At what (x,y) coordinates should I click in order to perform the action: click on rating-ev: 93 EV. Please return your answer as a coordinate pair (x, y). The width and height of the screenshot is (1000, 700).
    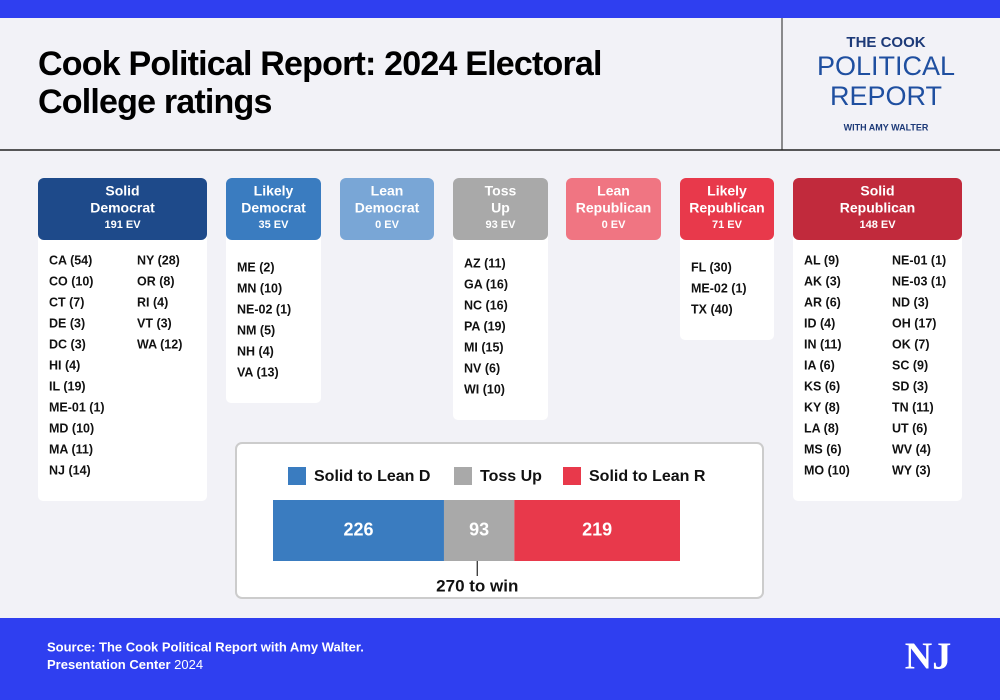
    Looking at the image, I should click on (501, 225).